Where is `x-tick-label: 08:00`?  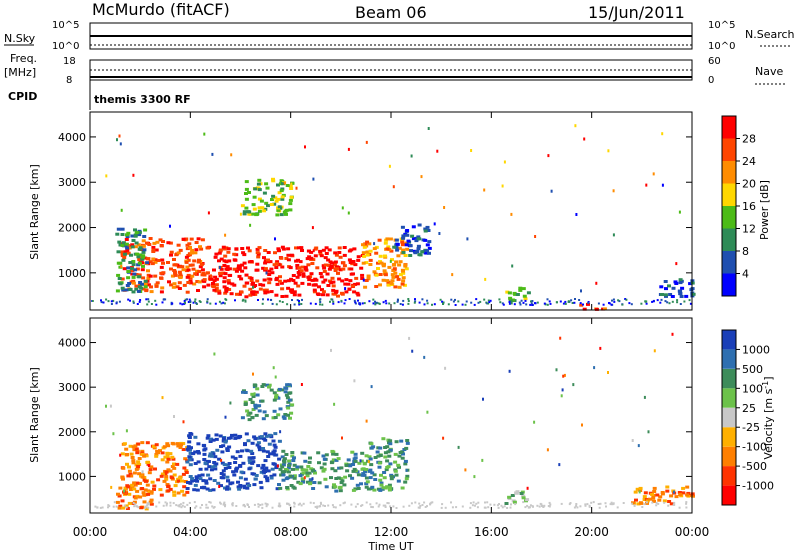 x-tick-label: 08:00 is located at coordinates (290, 532).